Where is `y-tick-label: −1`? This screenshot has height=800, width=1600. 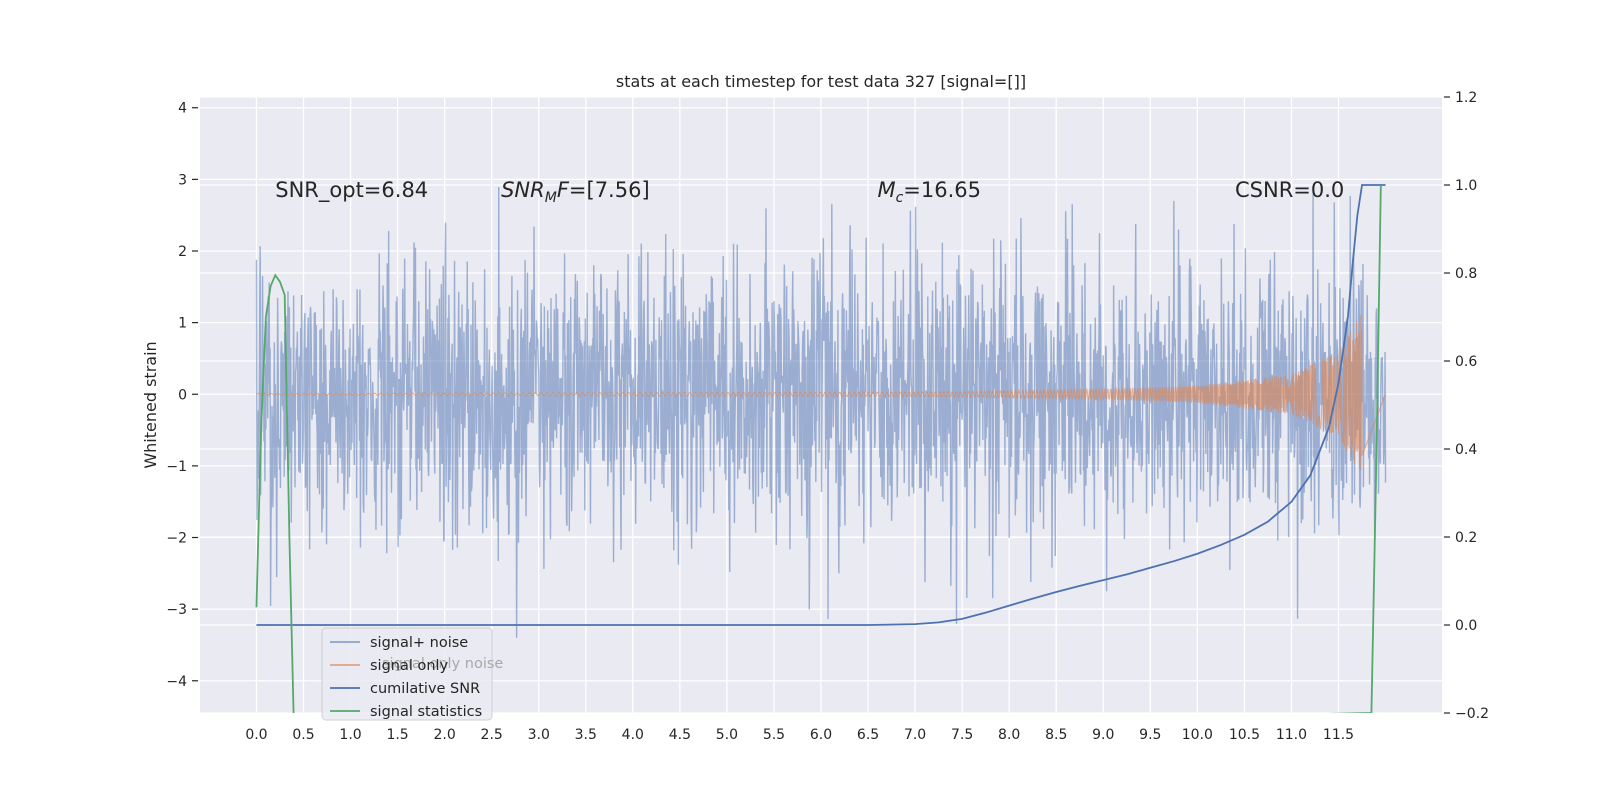
y-tick-label: −1 is located at coordinates (176, 467).